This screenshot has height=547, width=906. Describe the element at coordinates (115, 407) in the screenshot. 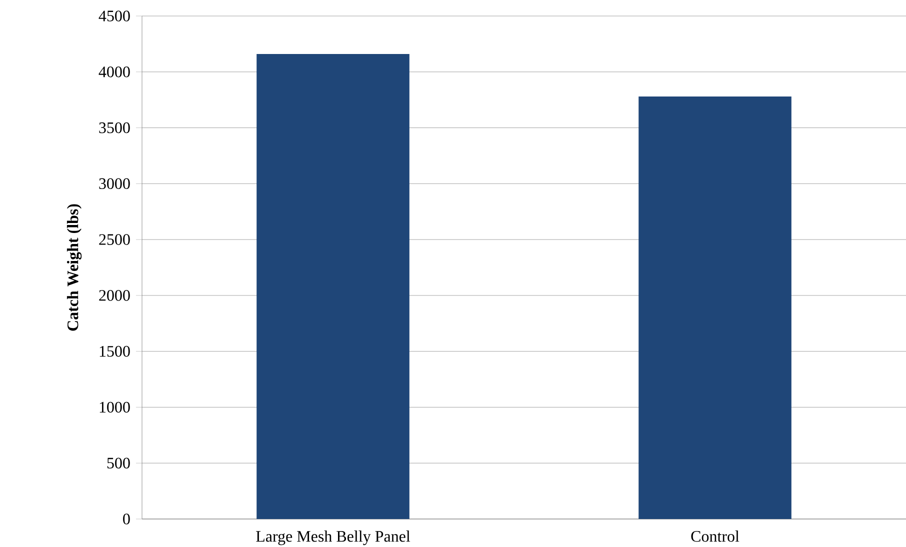

I see `y-tick-label: 1000` at that location.